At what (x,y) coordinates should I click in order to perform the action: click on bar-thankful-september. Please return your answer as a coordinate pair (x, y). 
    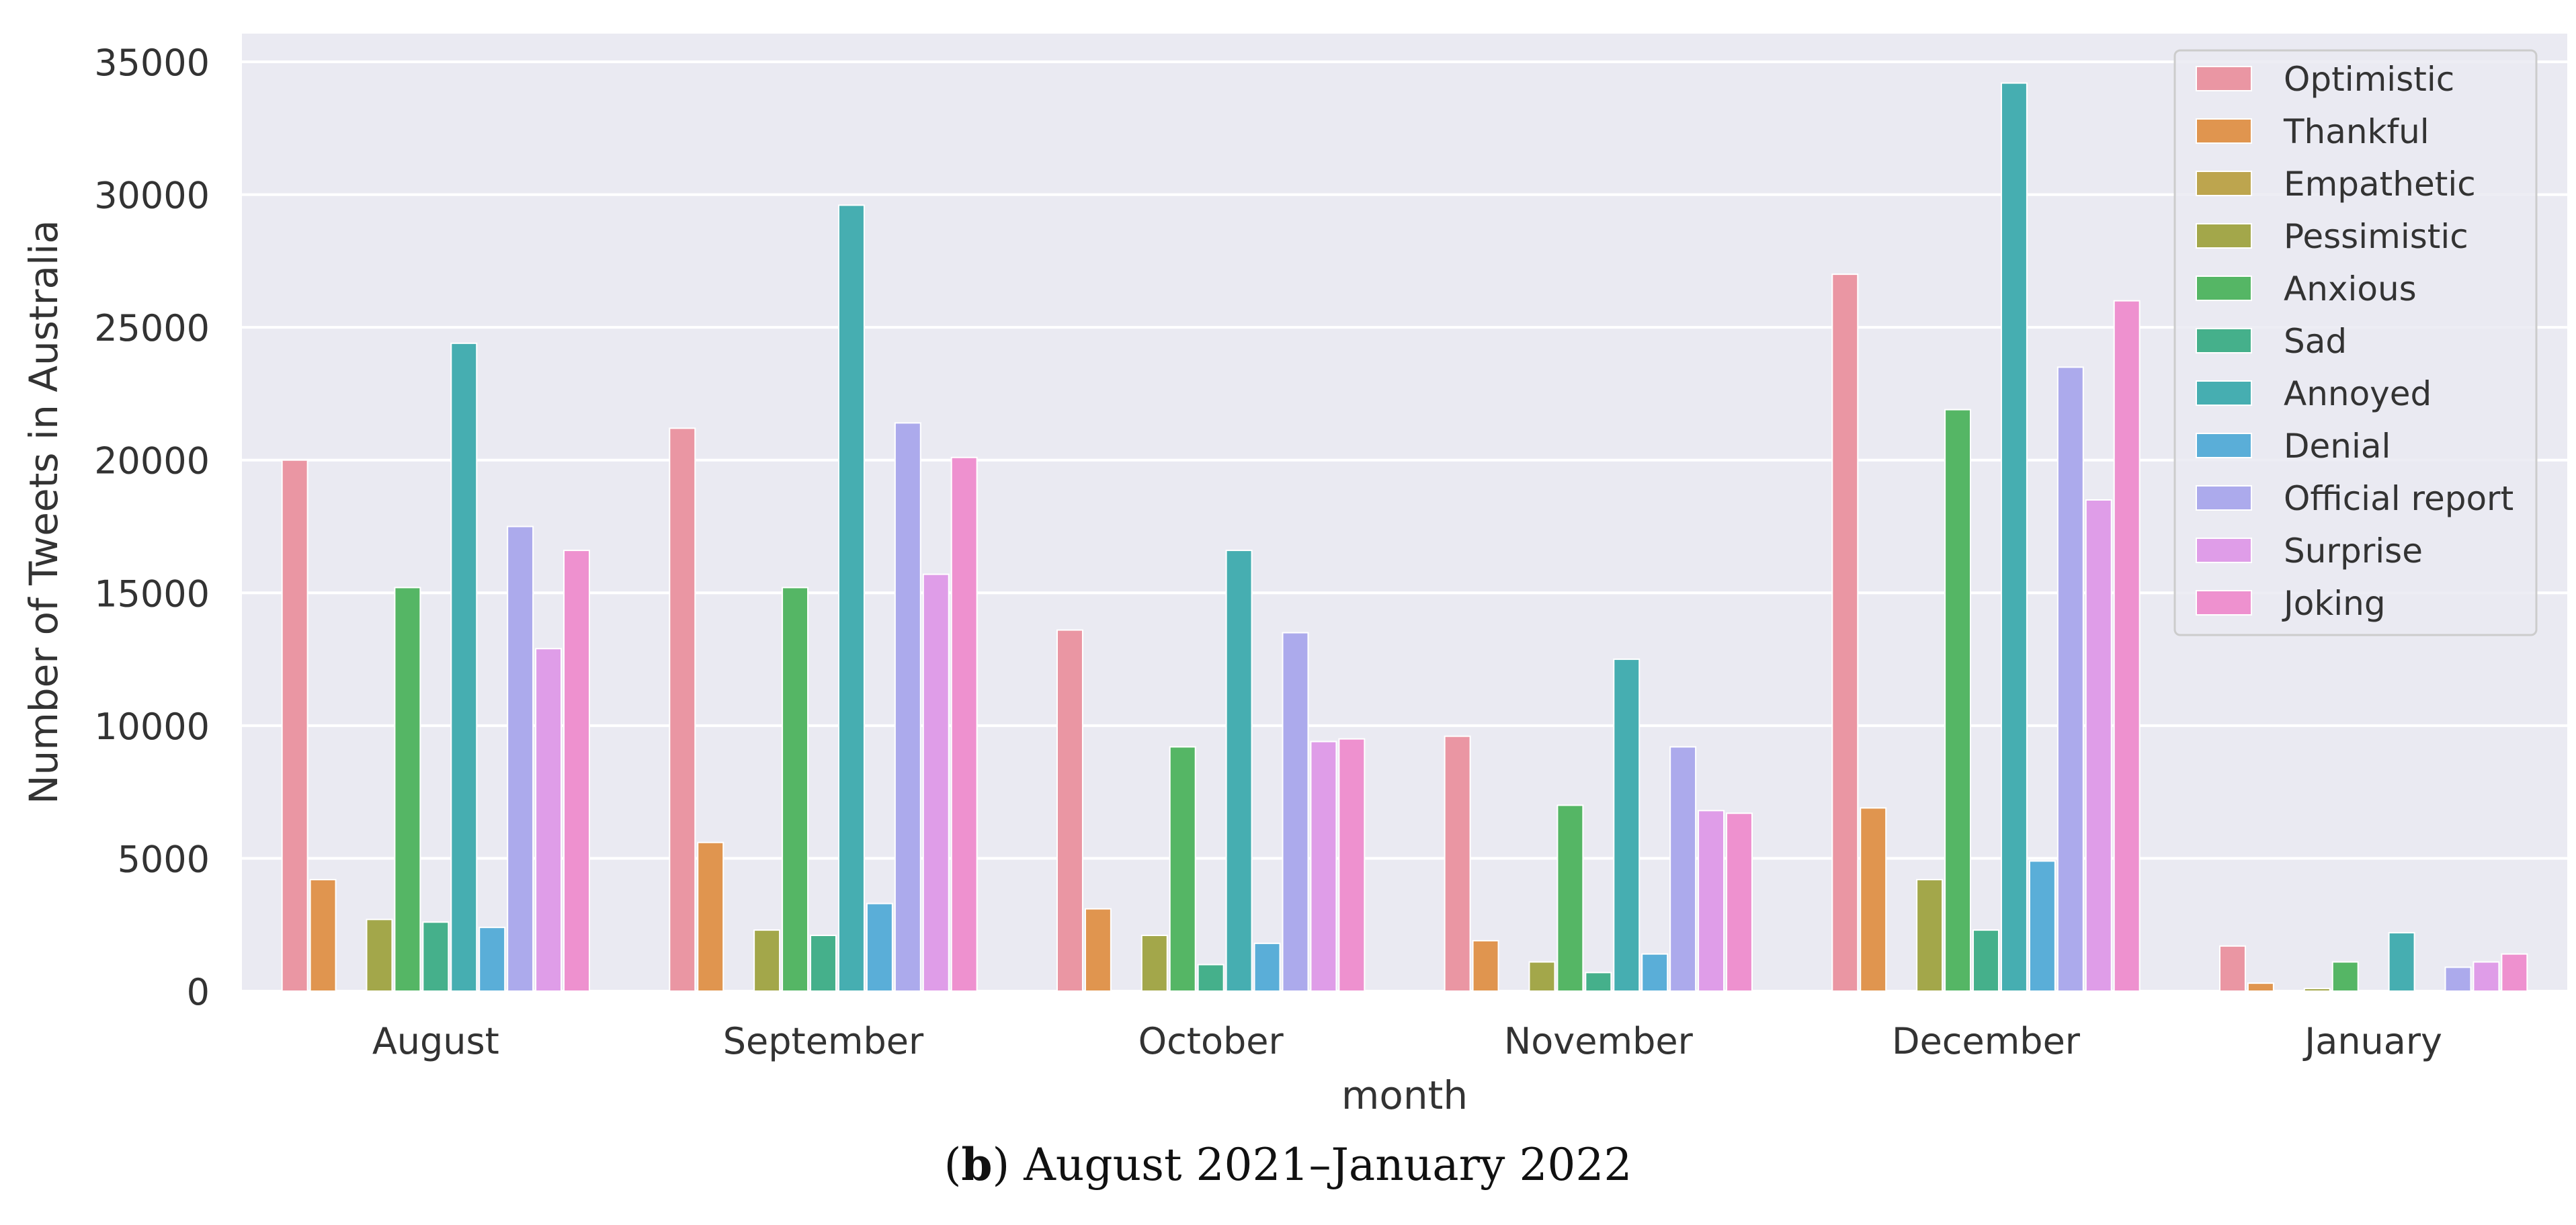
    Looking at the image, I should click on (711, 917).